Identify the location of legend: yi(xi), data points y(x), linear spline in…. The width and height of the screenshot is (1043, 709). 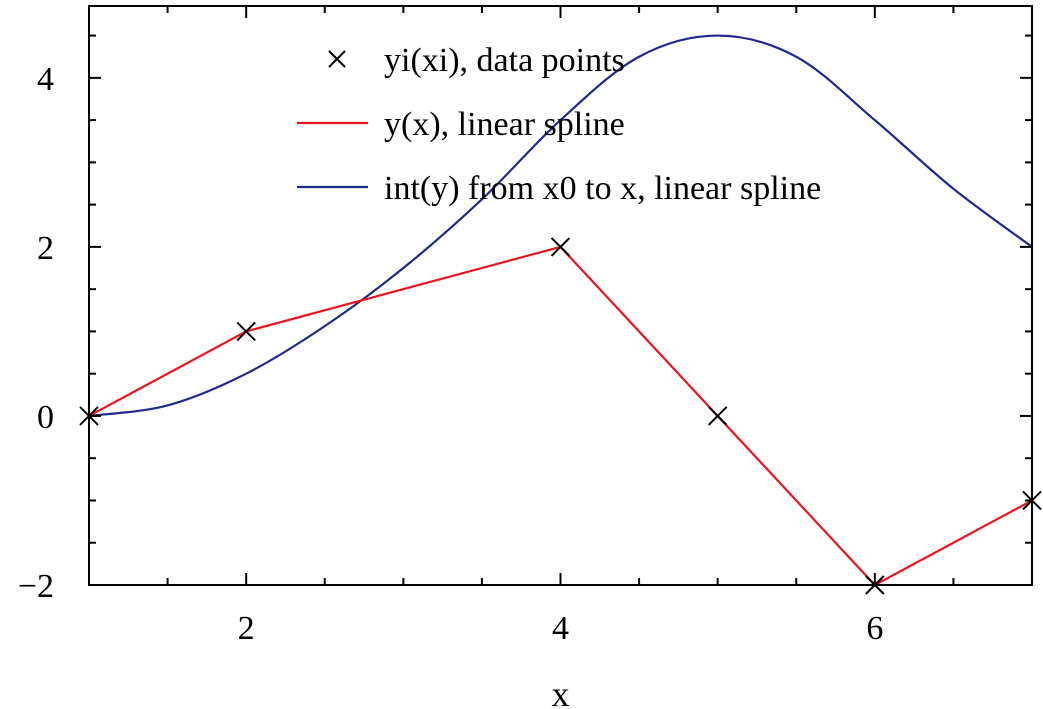
(559, 124).